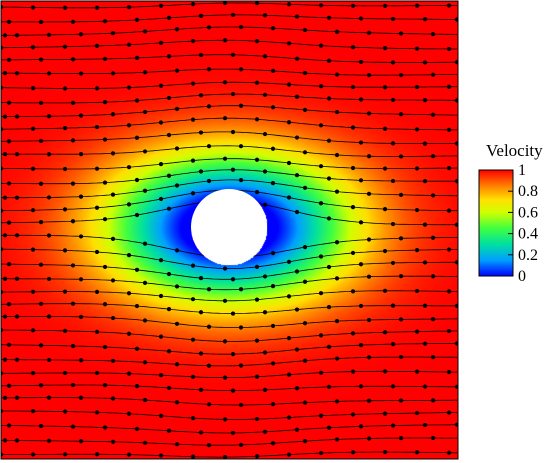  What do you see at coordinates (510, 213) in the screenshot?
I see `colorbar: Velocity 1 0.8 0.6 0.4 0.2 0` at bounding box center [510, 213].